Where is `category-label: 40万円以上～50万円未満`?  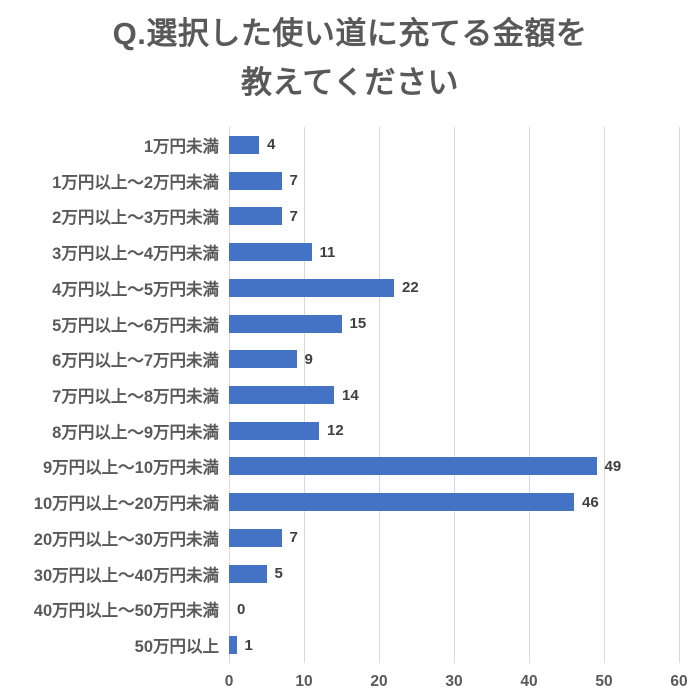
category-label: 40万円以上～50万円未満 is located at coordinates (126, 611).